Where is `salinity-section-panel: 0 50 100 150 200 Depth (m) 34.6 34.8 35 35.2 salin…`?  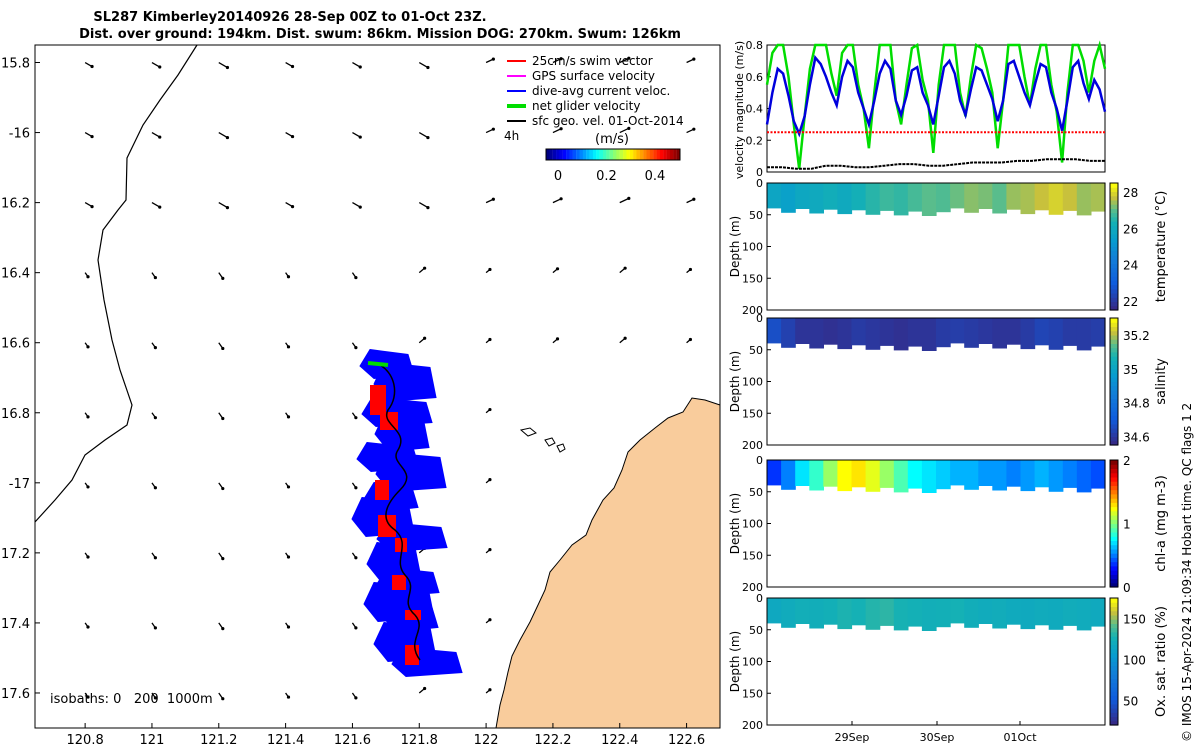 salinity-section-panel: 0 50 100 150 200 Depth (m) 34.6 34.8 35 35.2 salin… is located at coordinates (948, 382).